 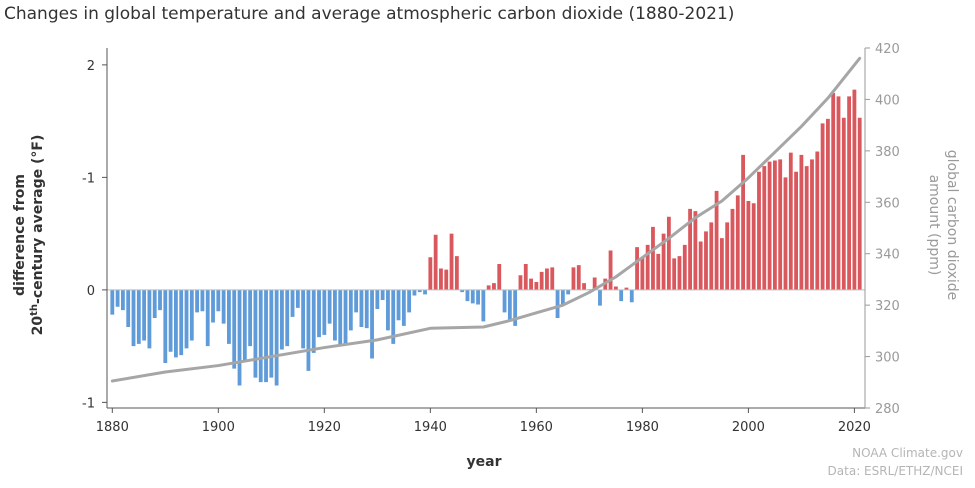 What do you see at coordinates (409, 301) in the screenshot?
I see `bar-1936` at bounding box center [409, 301].